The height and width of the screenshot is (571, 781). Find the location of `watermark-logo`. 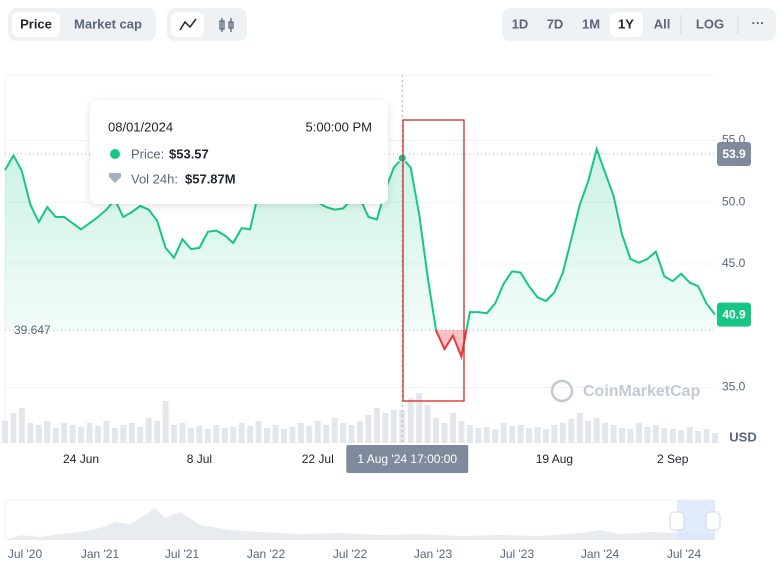

watermark-logo is located at coordinates (562, 391).